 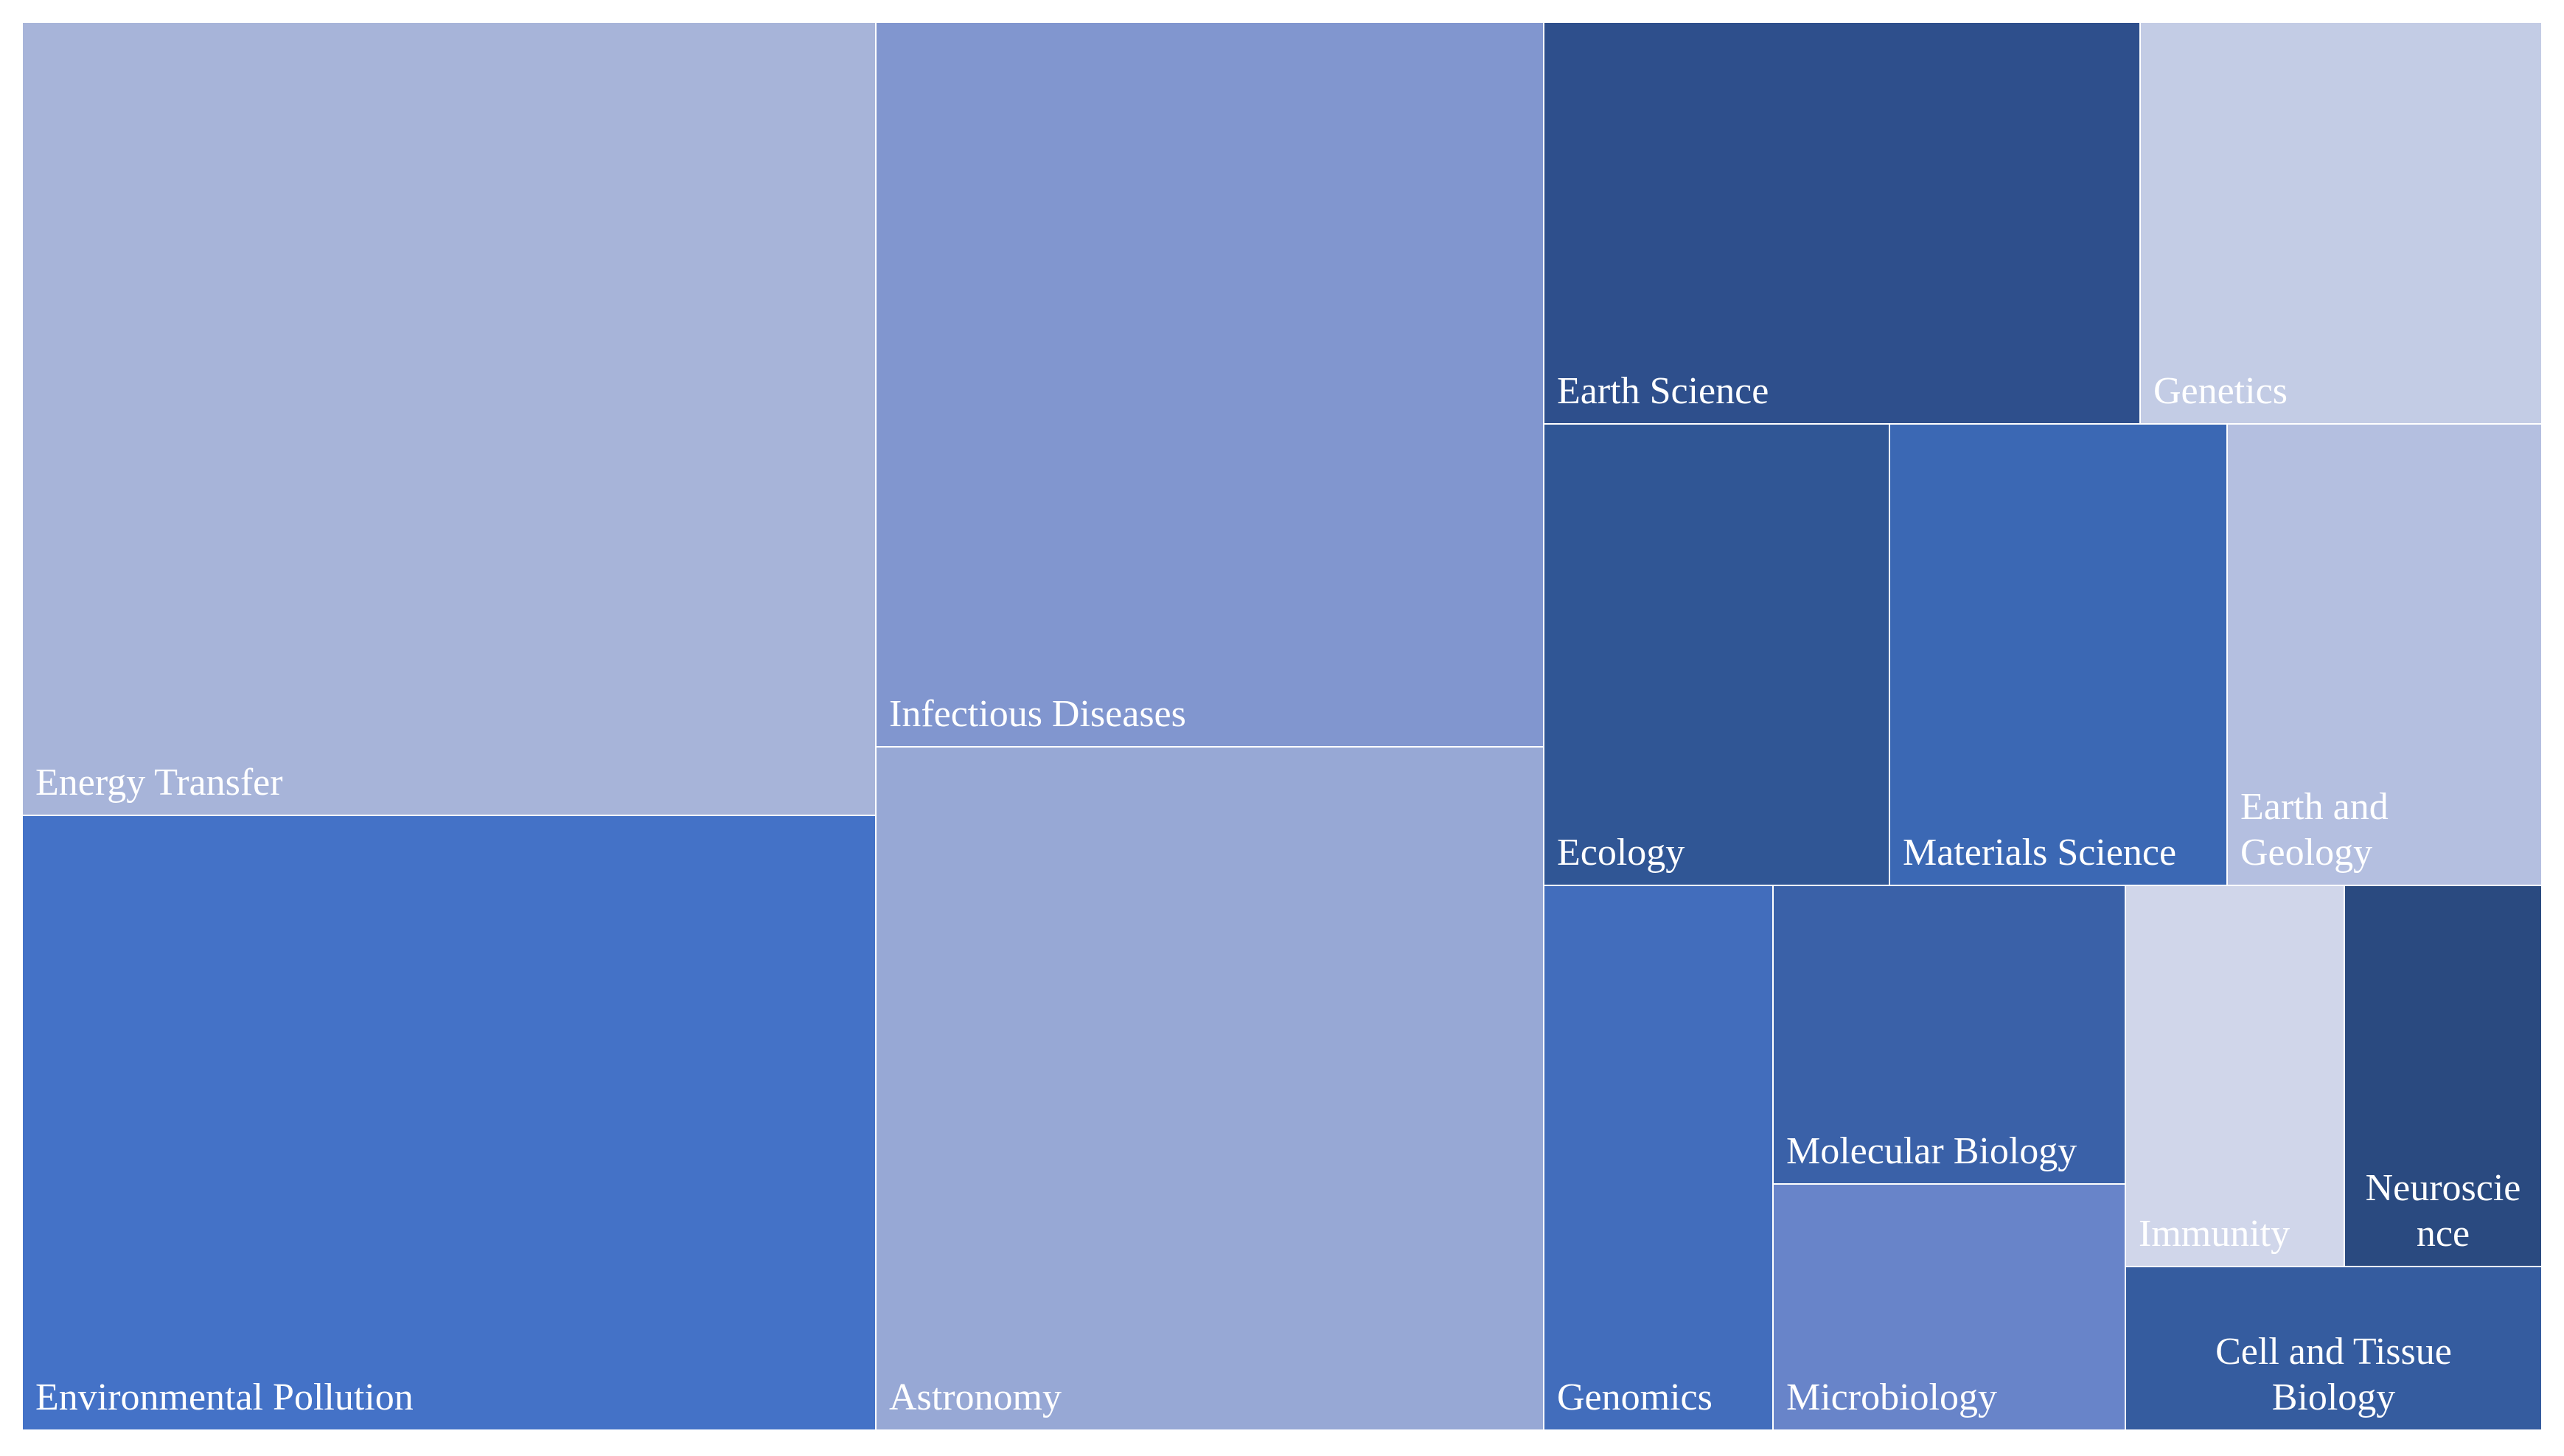 I want to click on tile-genetics: Genetics, so click(x=2341, y=223).